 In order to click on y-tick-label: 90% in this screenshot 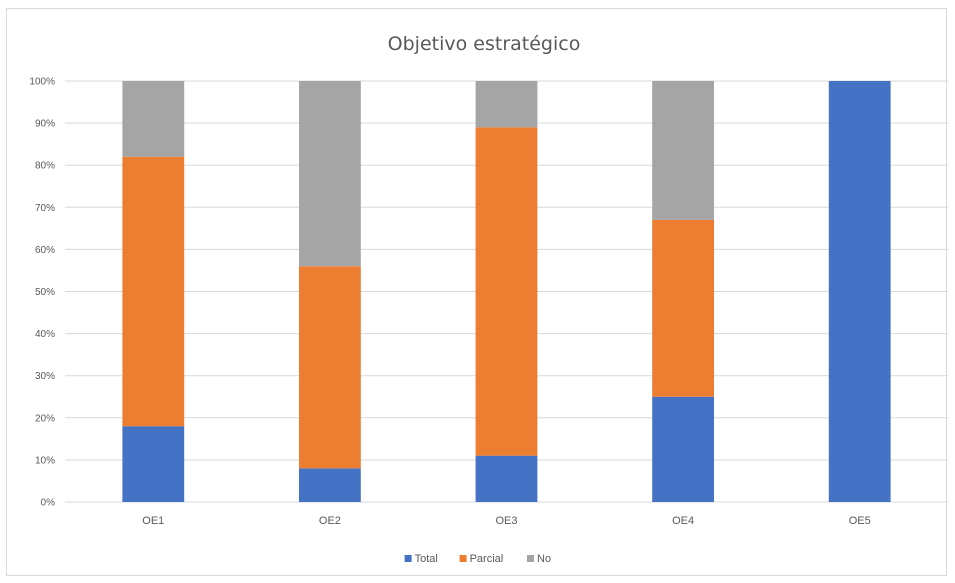, I will do `click(45, 124)`.